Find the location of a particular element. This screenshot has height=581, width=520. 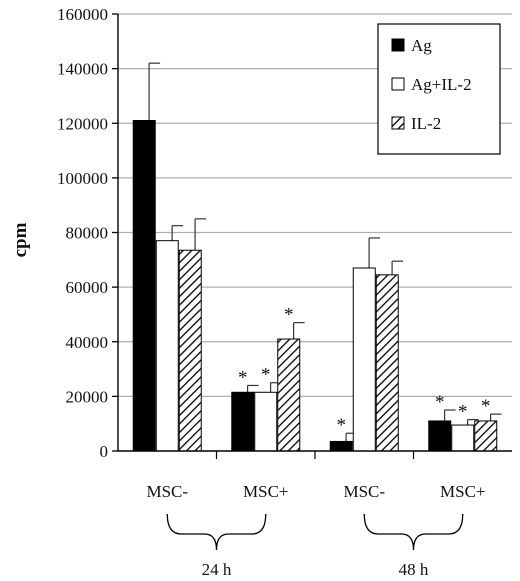

group-label: 24 h is located at coordinates (217, 569).